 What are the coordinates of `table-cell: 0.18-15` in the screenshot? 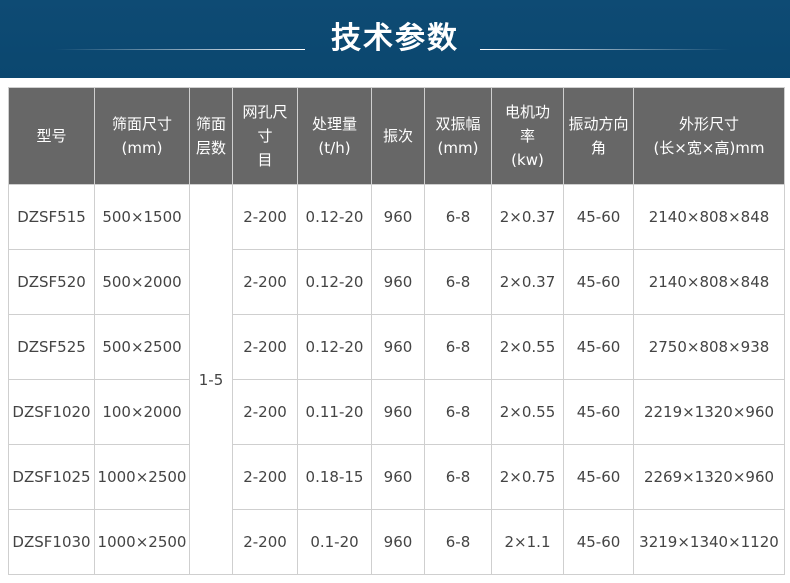 It's located at (334, 477).